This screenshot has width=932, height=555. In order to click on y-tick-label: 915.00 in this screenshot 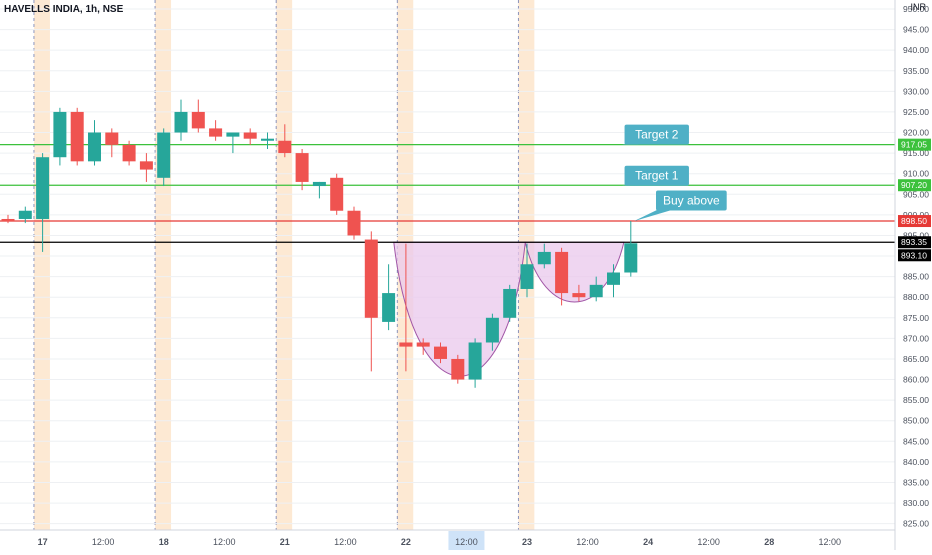, I will do `click(916, 153)`.